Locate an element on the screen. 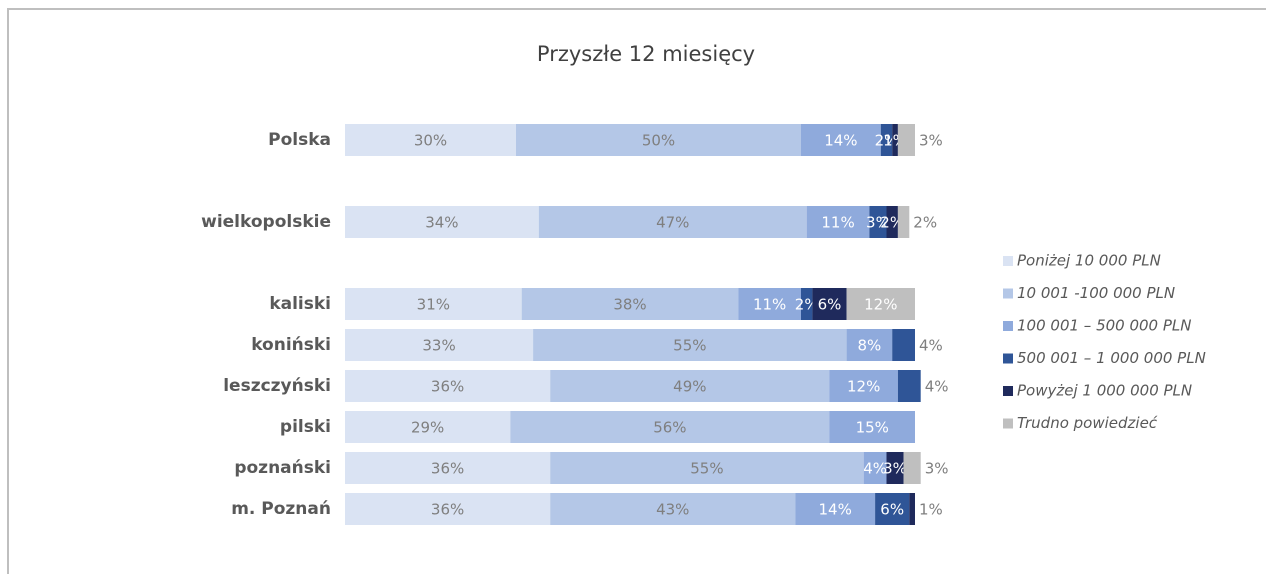 This screenshot has width=1266, height=578. value-label: 8% is located at coordinates (870, 346).